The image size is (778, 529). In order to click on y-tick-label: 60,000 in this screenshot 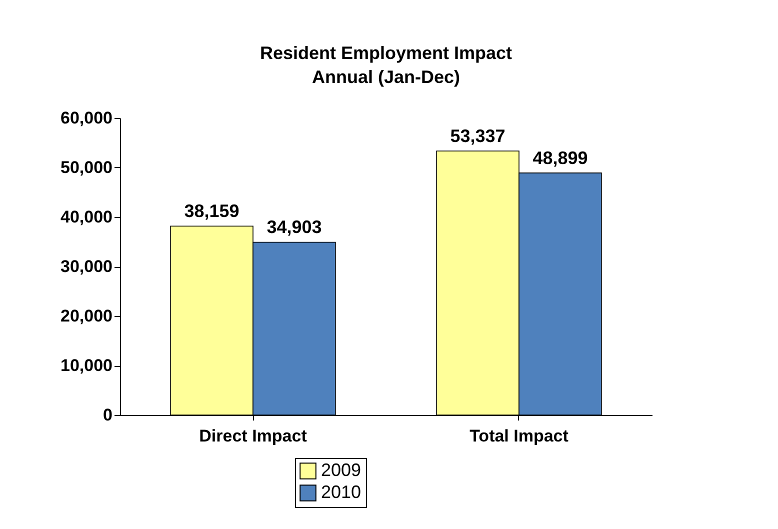, I will do `click(86, 118)`.